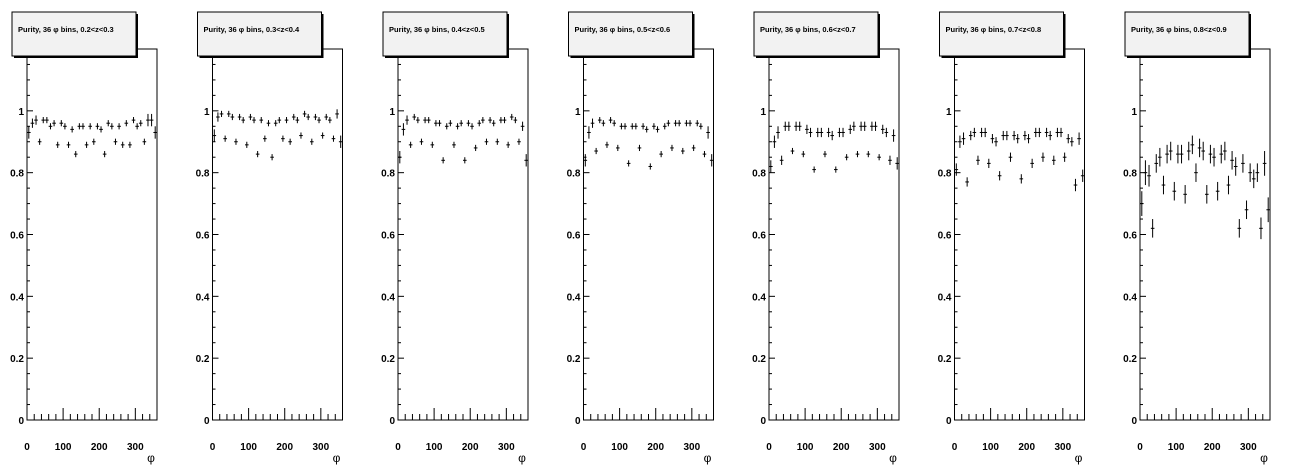  What do you see at coordinates (877, 447) in the screenshot?
I see `x-tick-label: 300` at bounding box center [877, 447].